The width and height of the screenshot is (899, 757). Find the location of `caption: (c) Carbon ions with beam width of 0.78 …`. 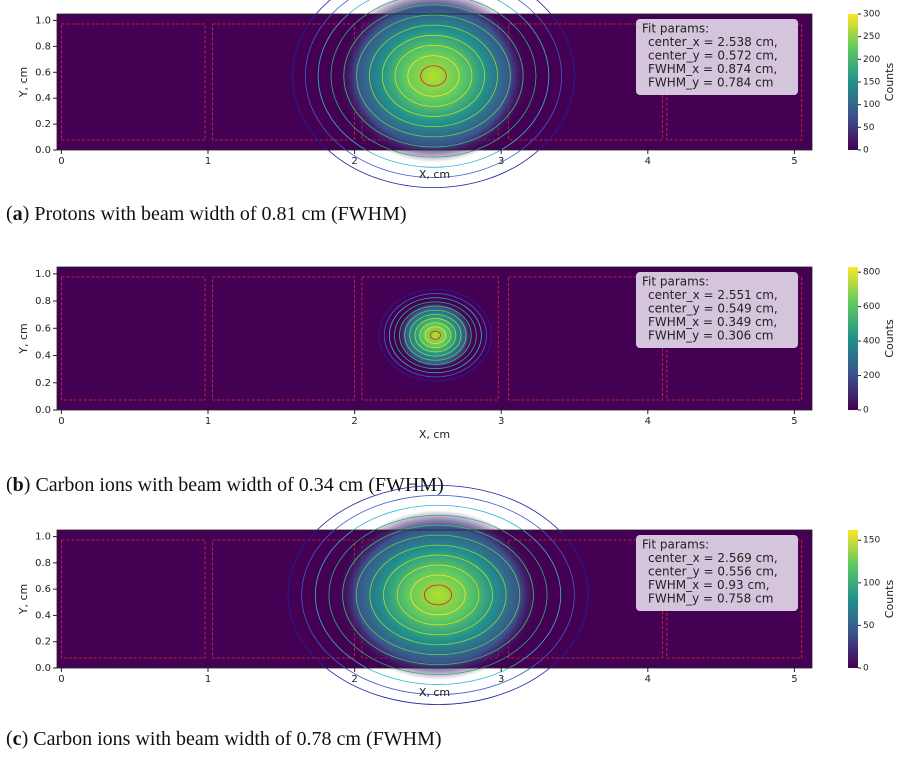

caption: (c) Carbon ions with beam width of 0.78 … is located at coordinates (224, 739).